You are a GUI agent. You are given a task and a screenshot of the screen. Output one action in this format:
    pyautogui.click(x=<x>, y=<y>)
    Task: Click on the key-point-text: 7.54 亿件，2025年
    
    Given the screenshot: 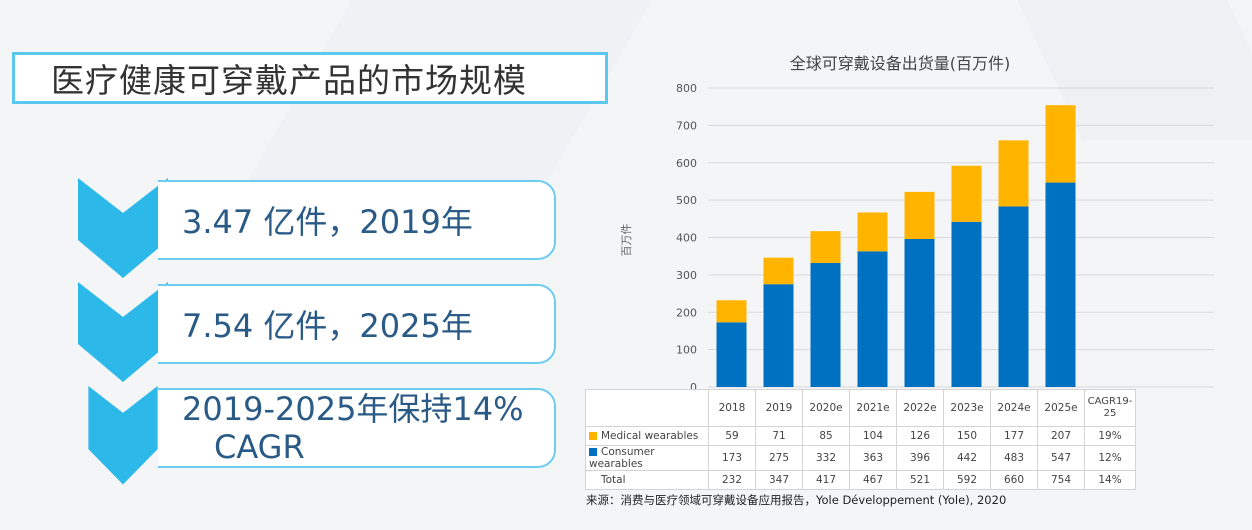 What is the action you would take?
    pyautogui.click(x=327, y=326)
    